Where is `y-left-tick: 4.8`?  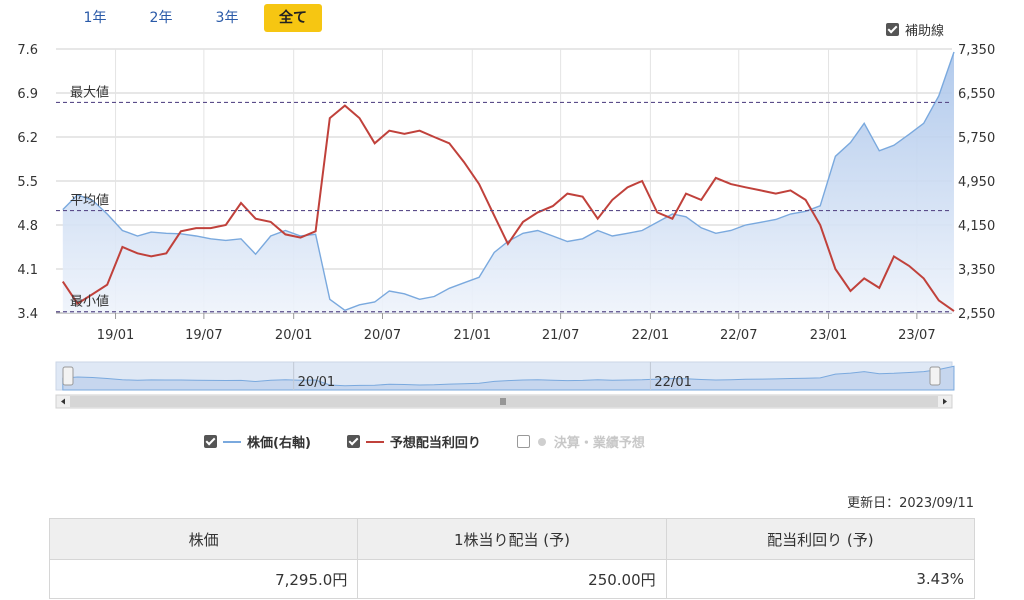
y-left-tick: 4.8 is located at coordinates (27, 226).